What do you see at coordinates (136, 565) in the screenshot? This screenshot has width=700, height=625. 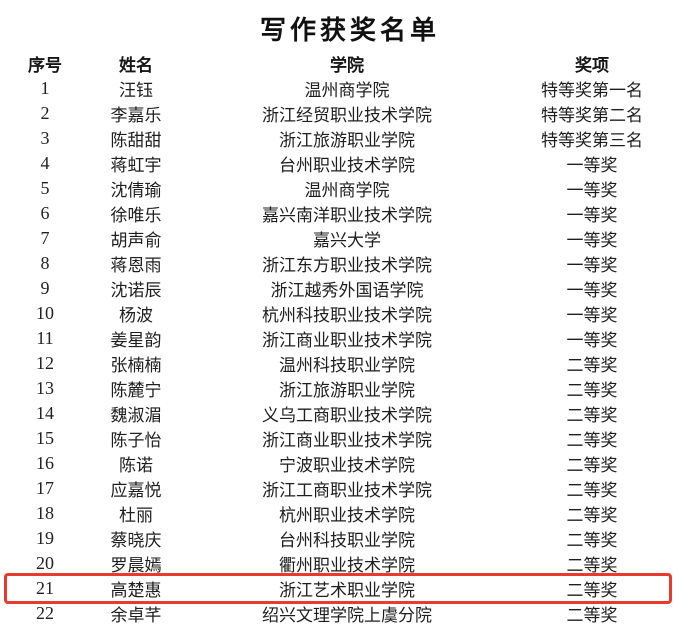 I see `cell-name: 罗晨嫣` at bounding box center [136, 565].